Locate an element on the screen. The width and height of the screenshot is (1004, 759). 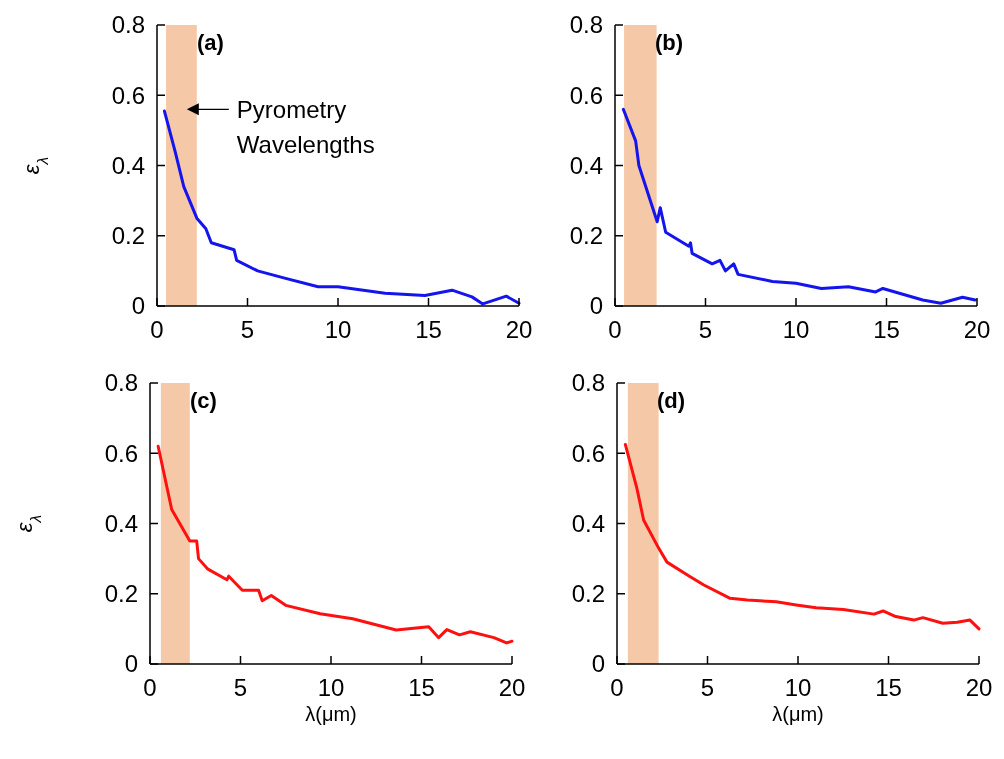
annotation: (c) is located at coordinates (203, 400).